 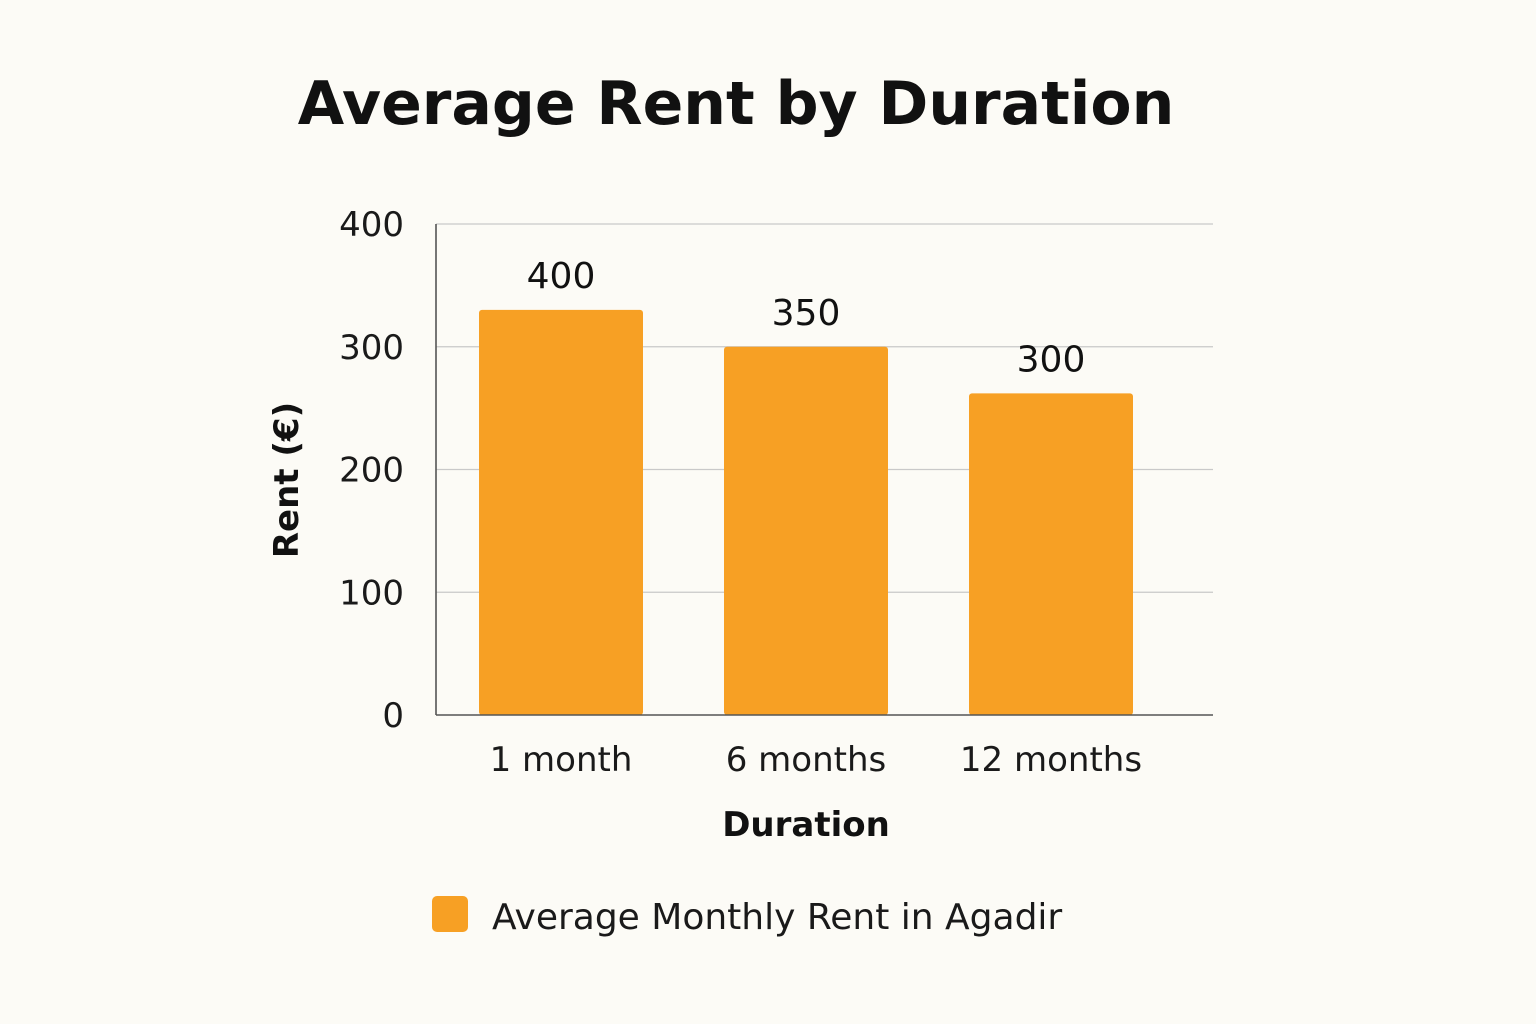 I want to click on data-labels: 400 350 300, so click(x=806, y=318).